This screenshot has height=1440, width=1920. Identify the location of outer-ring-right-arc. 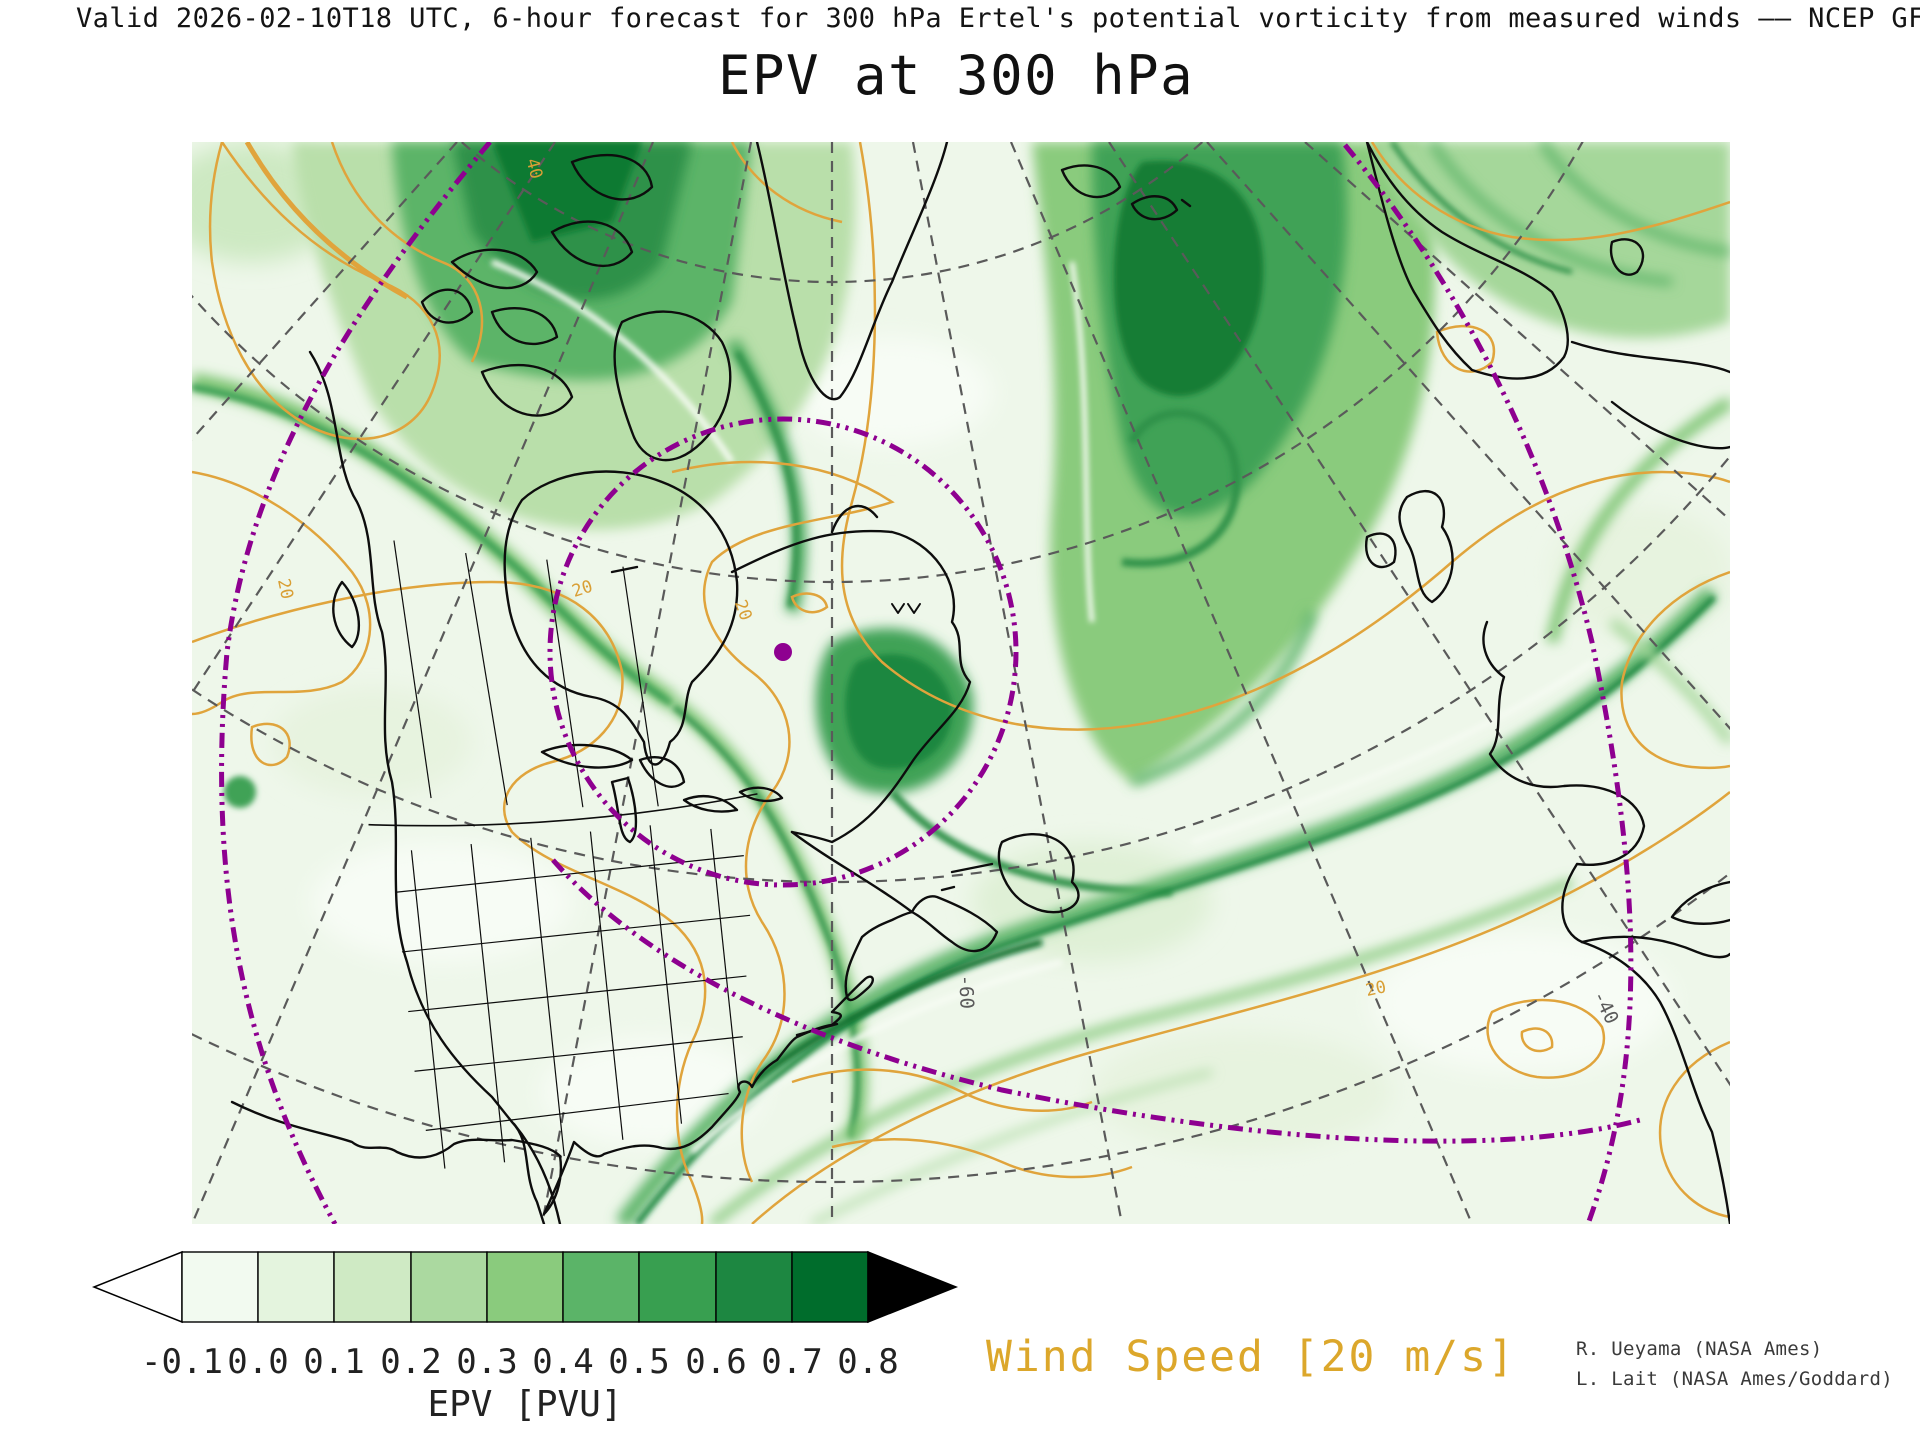
(1488, 683).